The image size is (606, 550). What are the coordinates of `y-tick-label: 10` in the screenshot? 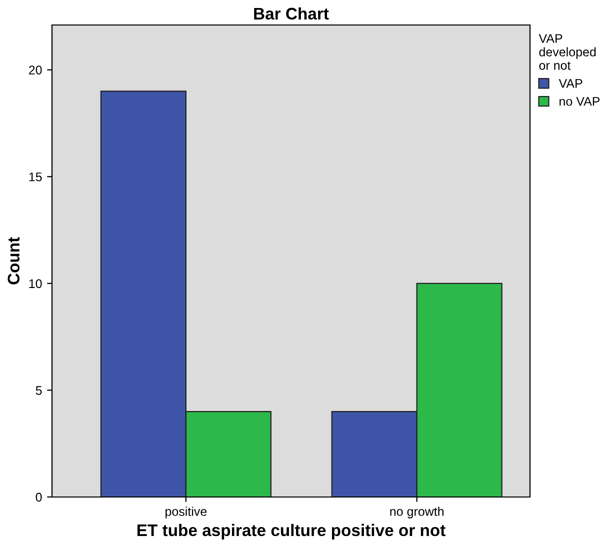 It's located at (35, 283).